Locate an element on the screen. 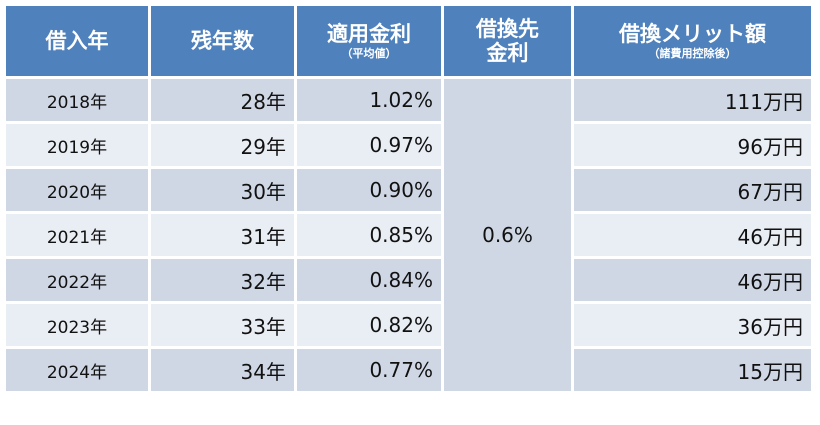 This screenshot has width=820, height=425. cell-merit: 36万円 is located at coordinates (692, 325).